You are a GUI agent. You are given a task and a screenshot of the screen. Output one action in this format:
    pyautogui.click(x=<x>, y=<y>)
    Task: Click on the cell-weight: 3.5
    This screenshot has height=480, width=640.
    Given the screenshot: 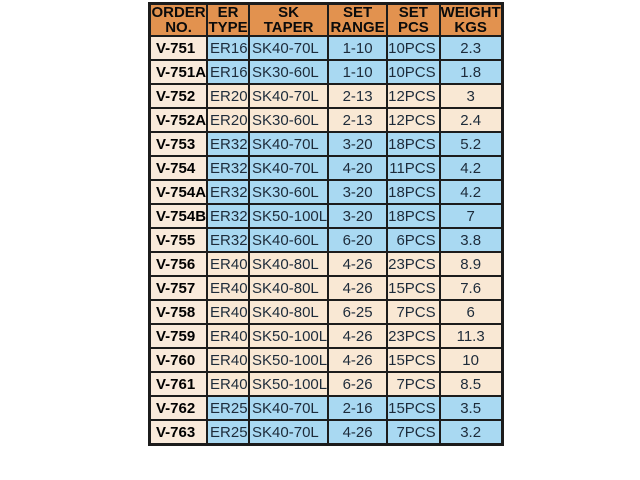 What is the action you would take?
    pyautogui.click(x=471, y=408)
    